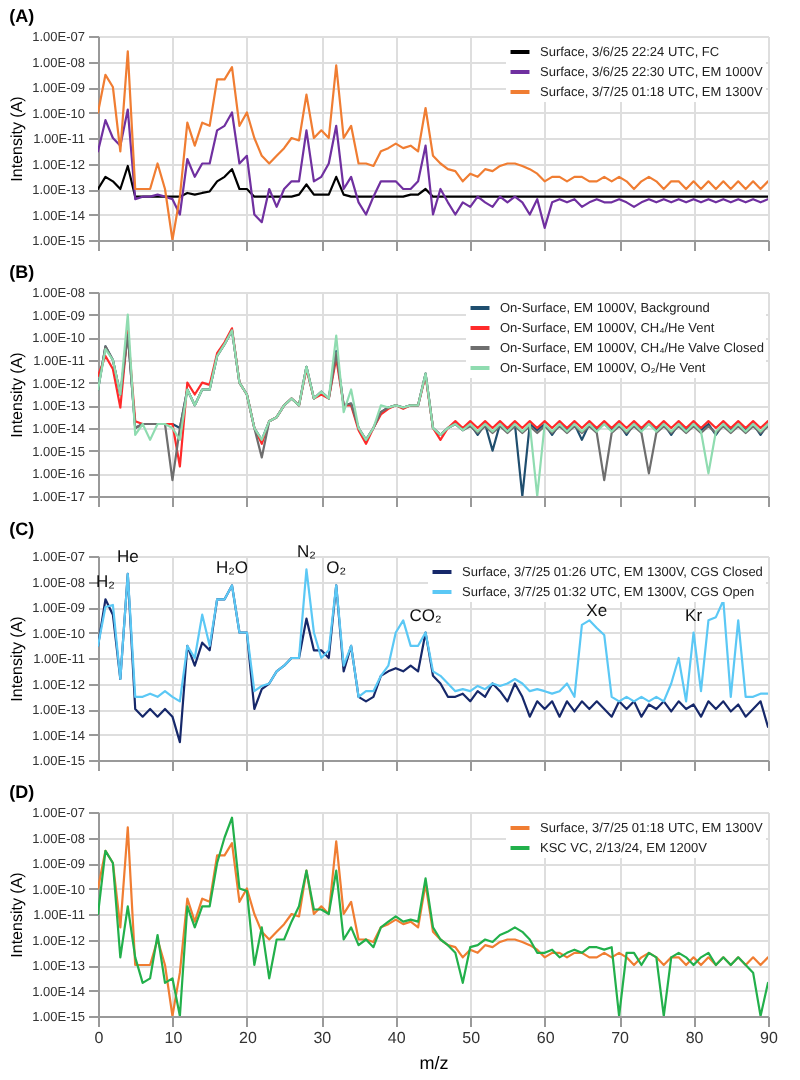 Image resolution: width=800 pixels, height=1080 pixels. What do you see at coordinates (434, 1063) in the screenshot?
I see `x-axis-title: m/z` at bounding box center [434, 1063].